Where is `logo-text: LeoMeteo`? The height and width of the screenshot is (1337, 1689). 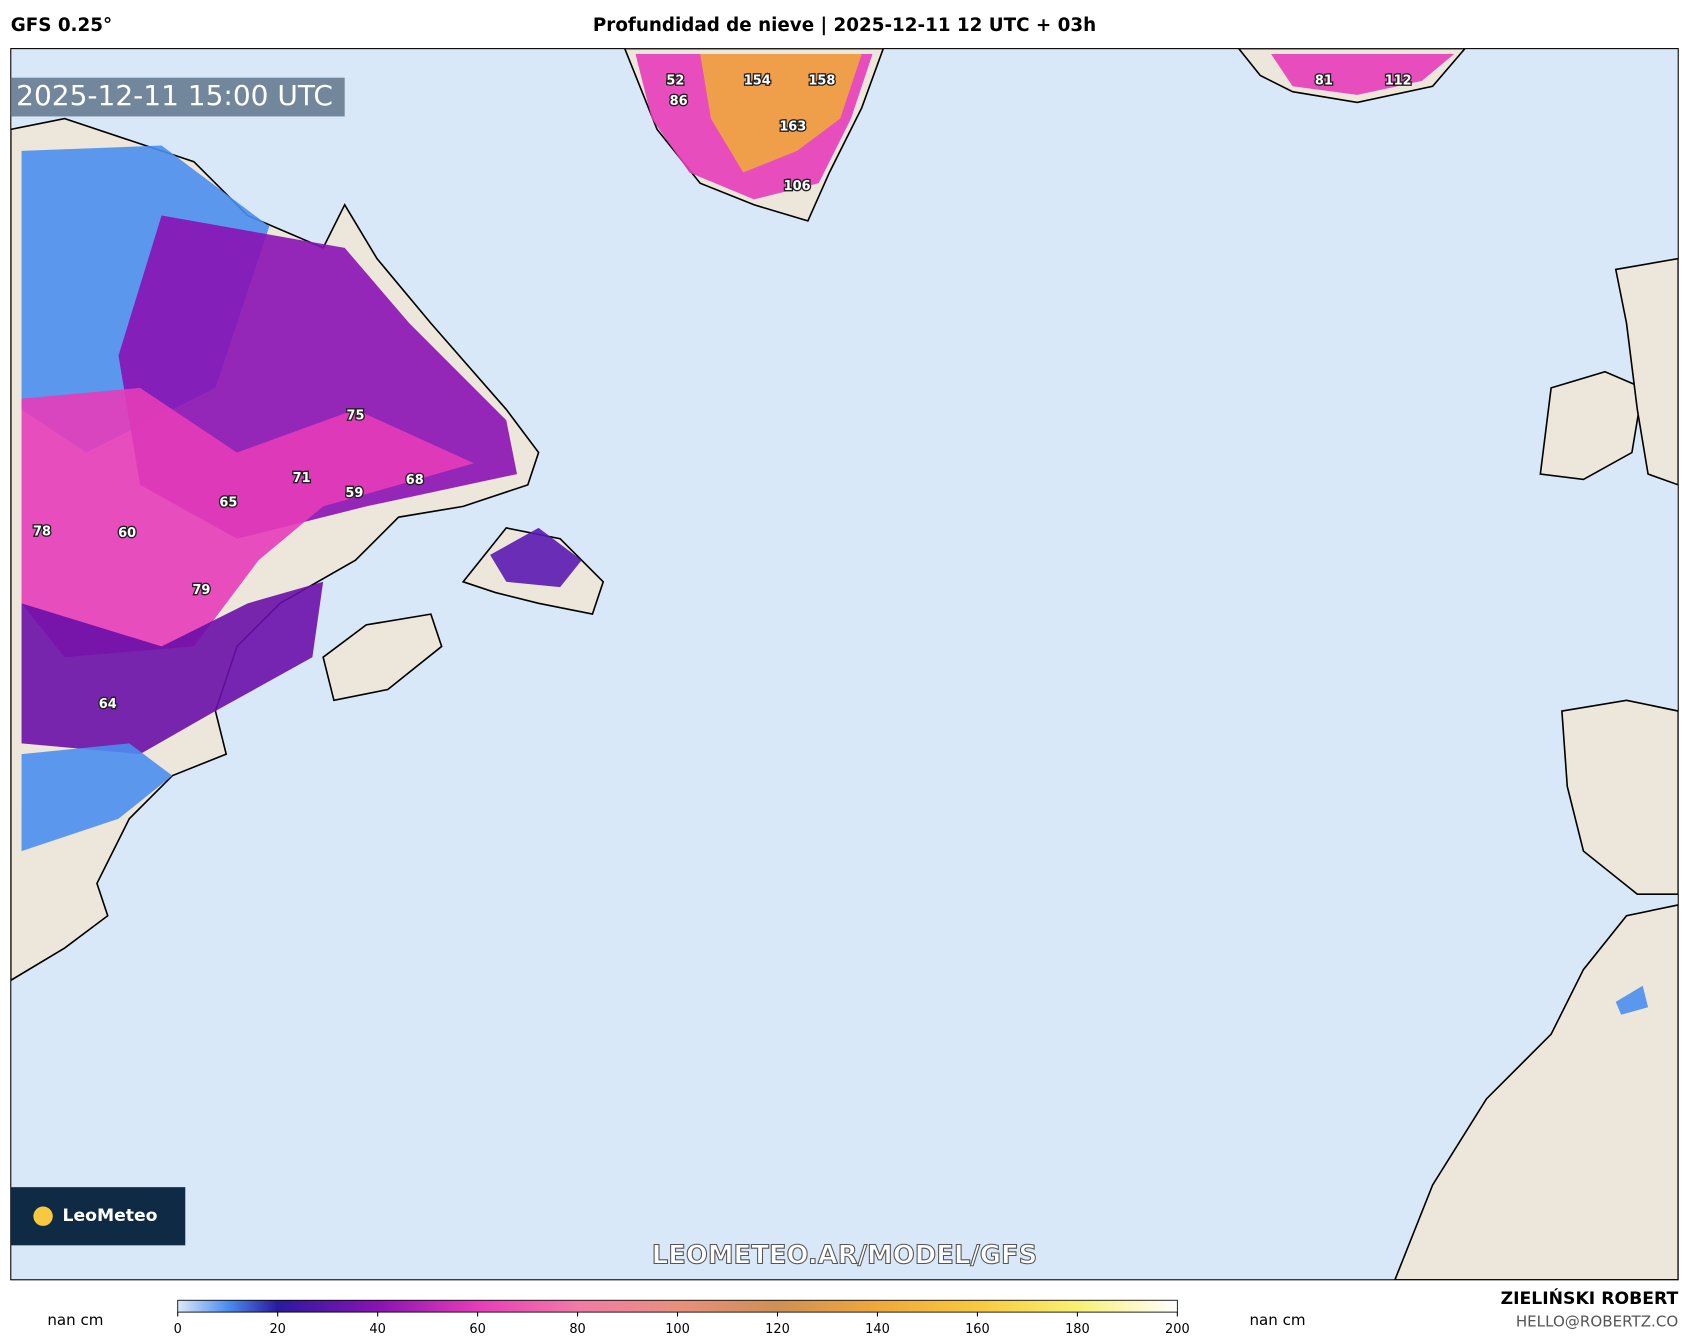
logo-text: LeoMeteo is located at coordinates (109, 1216).